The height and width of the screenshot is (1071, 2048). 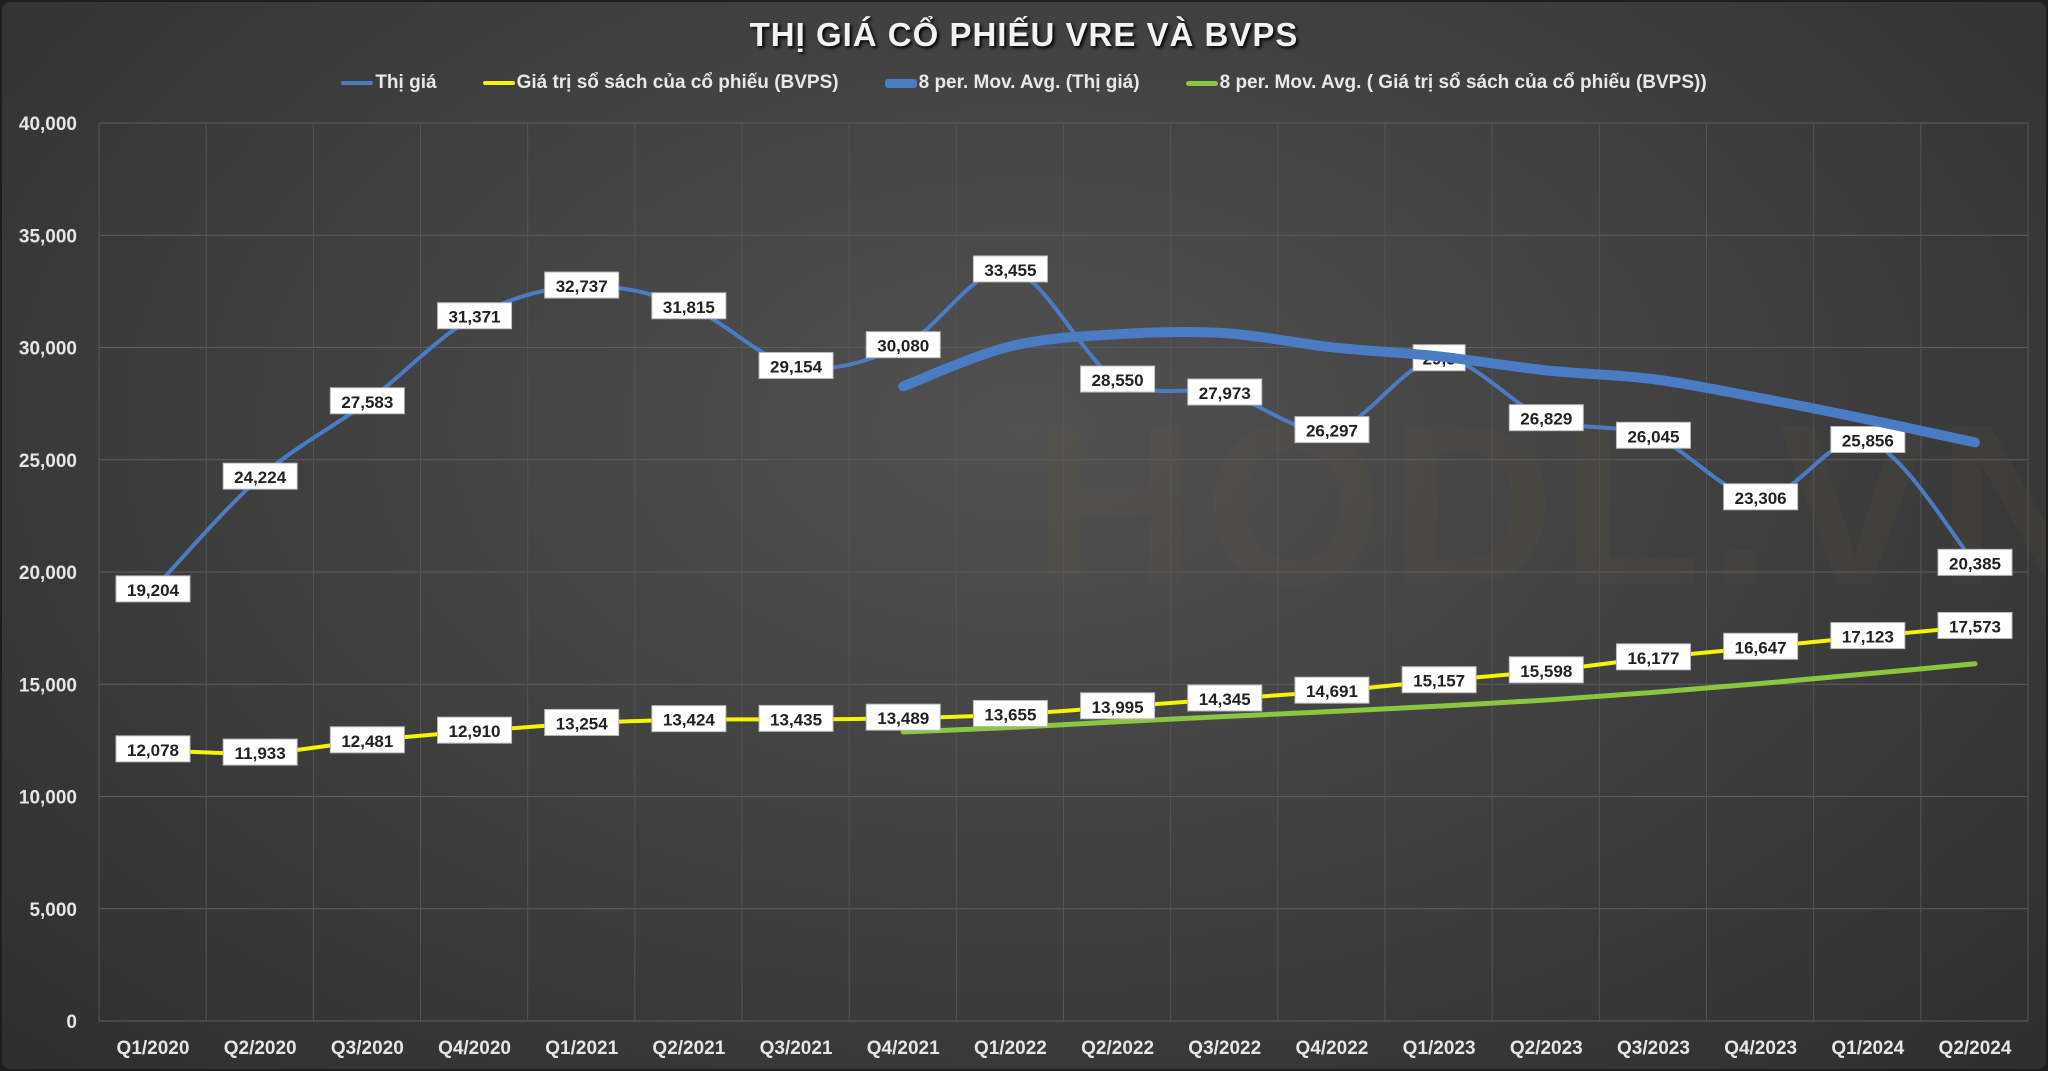 I want to click on price-data-label: 26,297, so click(x=1332, y=430).